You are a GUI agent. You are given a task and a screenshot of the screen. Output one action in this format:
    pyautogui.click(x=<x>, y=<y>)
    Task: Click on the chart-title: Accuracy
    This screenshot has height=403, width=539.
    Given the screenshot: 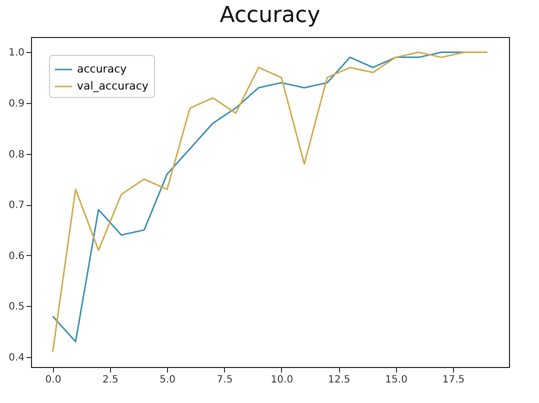 What is the action you would take?
    pyautogui.click(x=270, y=15)
    